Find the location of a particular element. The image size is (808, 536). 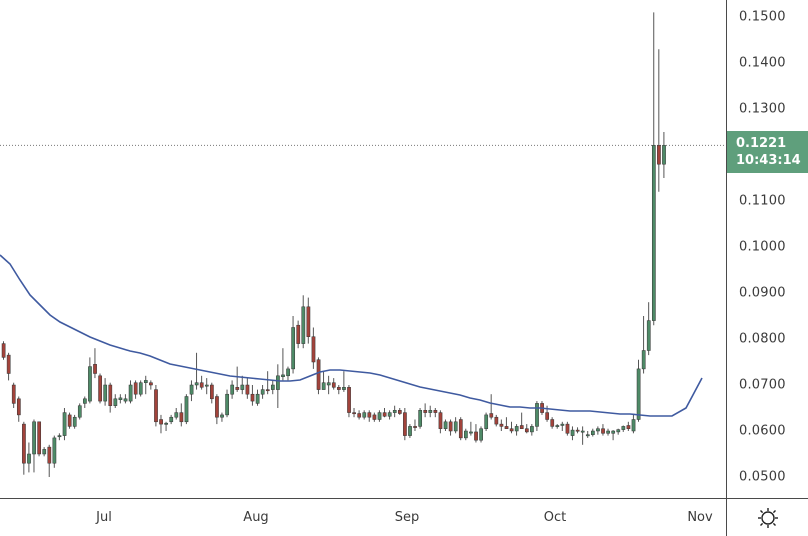

price-tick-label: 0.0800 is located at coordinates (762, 339).